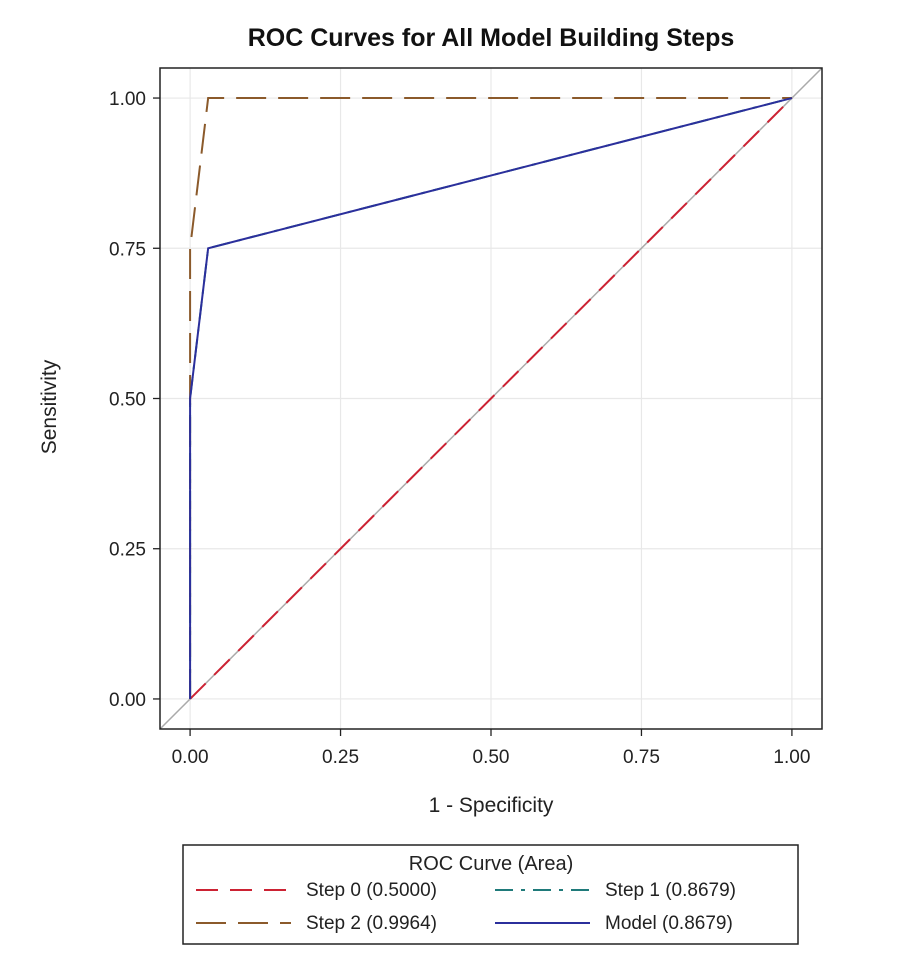  I want to click on y-tick-label: 0.75, so click(127, 249).